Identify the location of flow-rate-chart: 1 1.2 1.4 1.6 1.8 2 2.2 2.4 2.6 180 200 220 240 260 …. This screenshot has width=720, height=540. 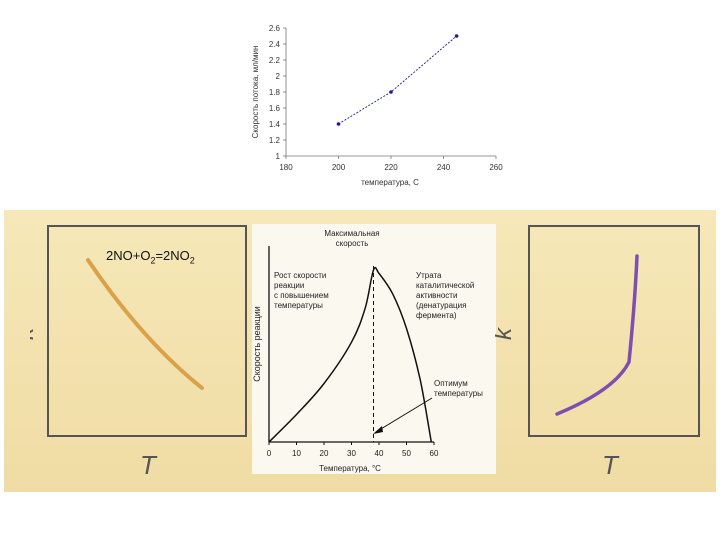
(375, 104).